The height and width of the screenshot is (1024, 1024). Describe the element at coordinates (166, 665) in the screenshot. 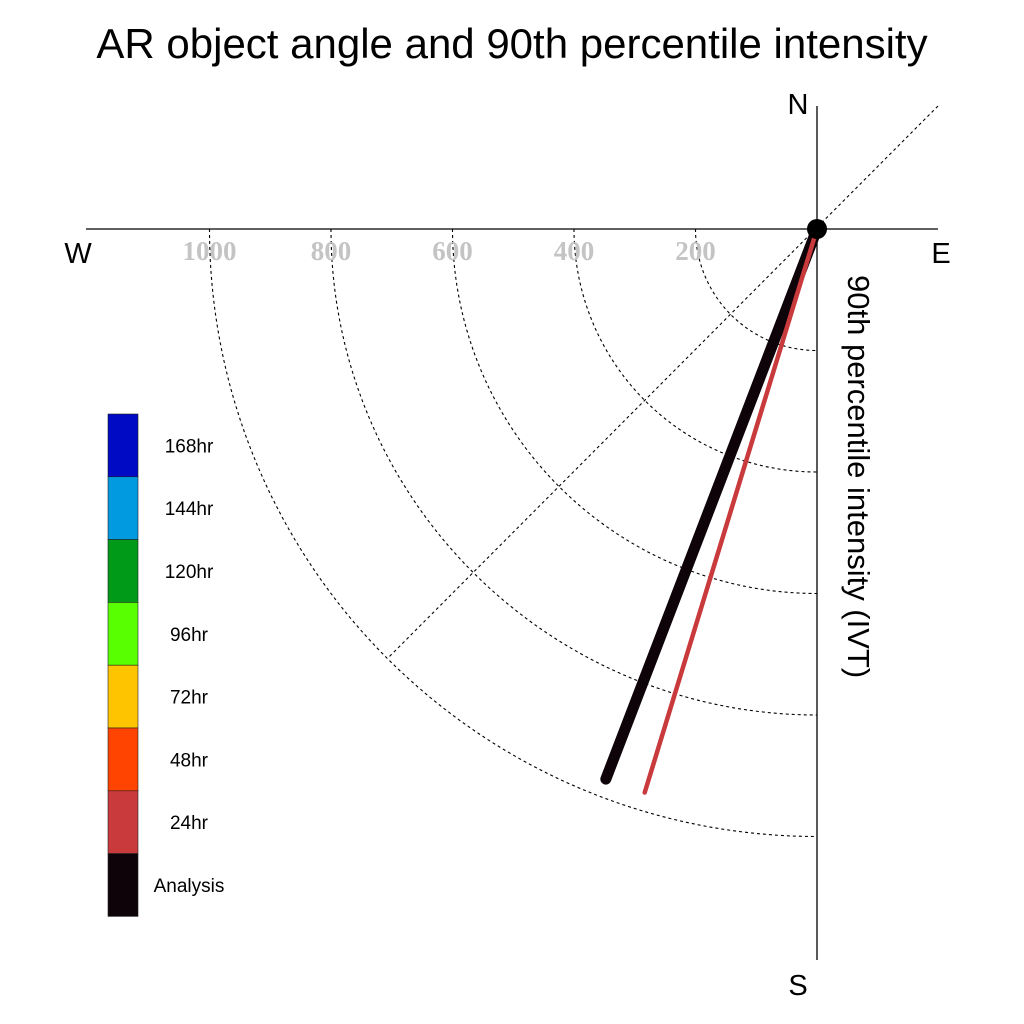

I see `legend: 168hr 144hr 120hr 96hr 72hr 48hr 24hr Analysis` at that location.